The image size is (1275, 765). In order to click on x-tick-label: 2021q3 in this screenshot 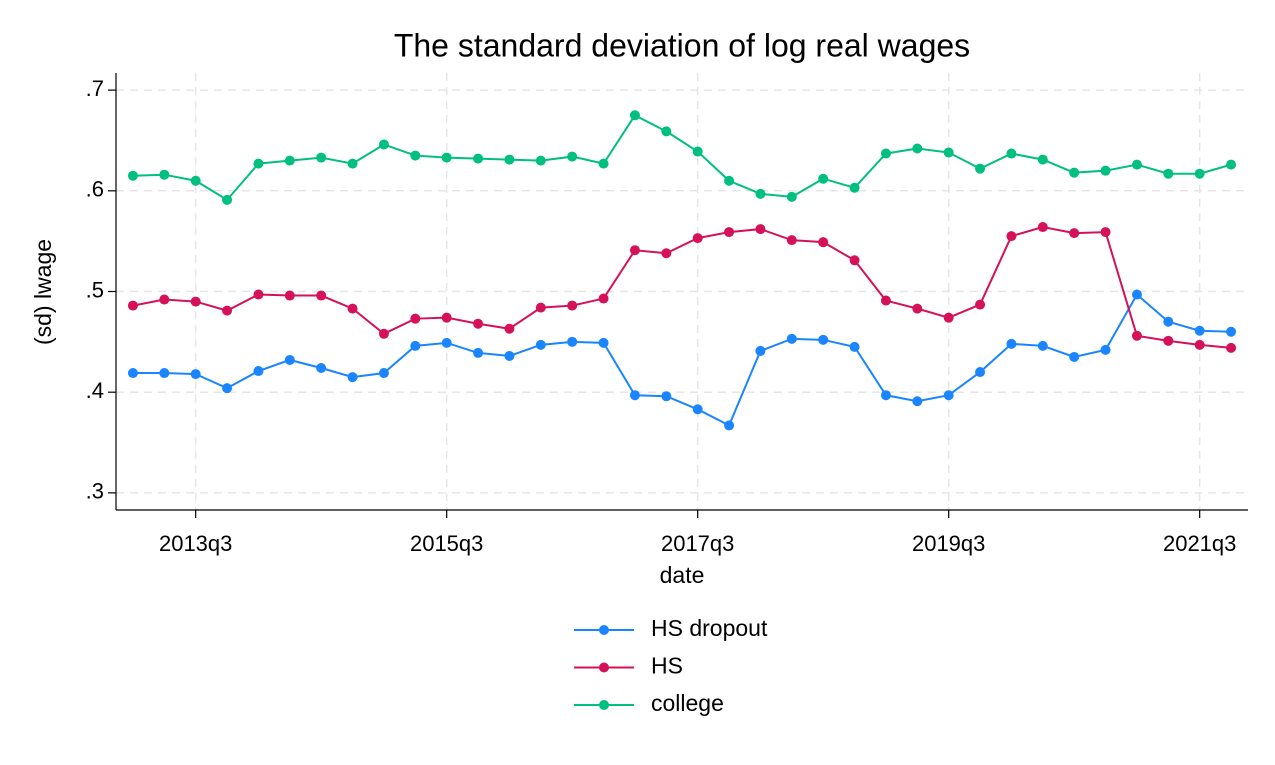, I will do `click(1199, 543)`.